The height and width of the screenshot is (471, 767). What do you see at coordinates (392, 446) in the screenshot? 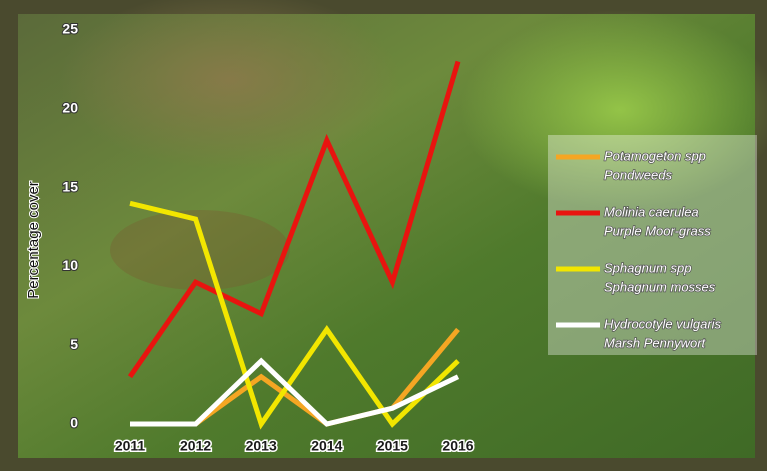
I see `x-tick-label: 2015` at bounding box center [392, 446].